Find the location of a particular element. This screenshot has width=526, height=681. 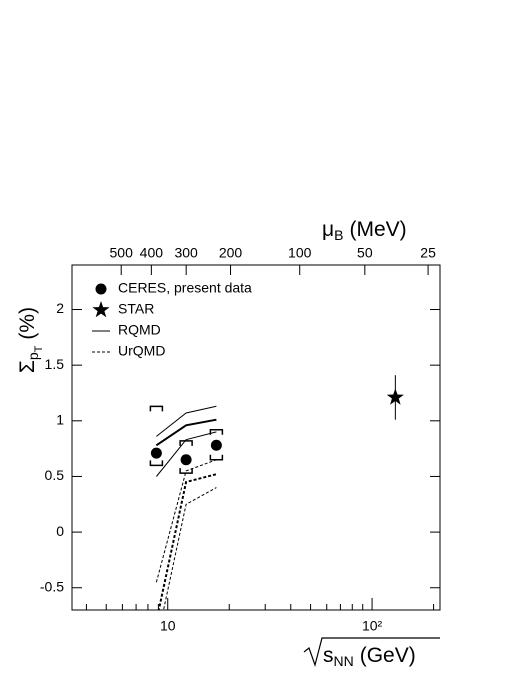

star-marker is located at coordinates (395, 396).